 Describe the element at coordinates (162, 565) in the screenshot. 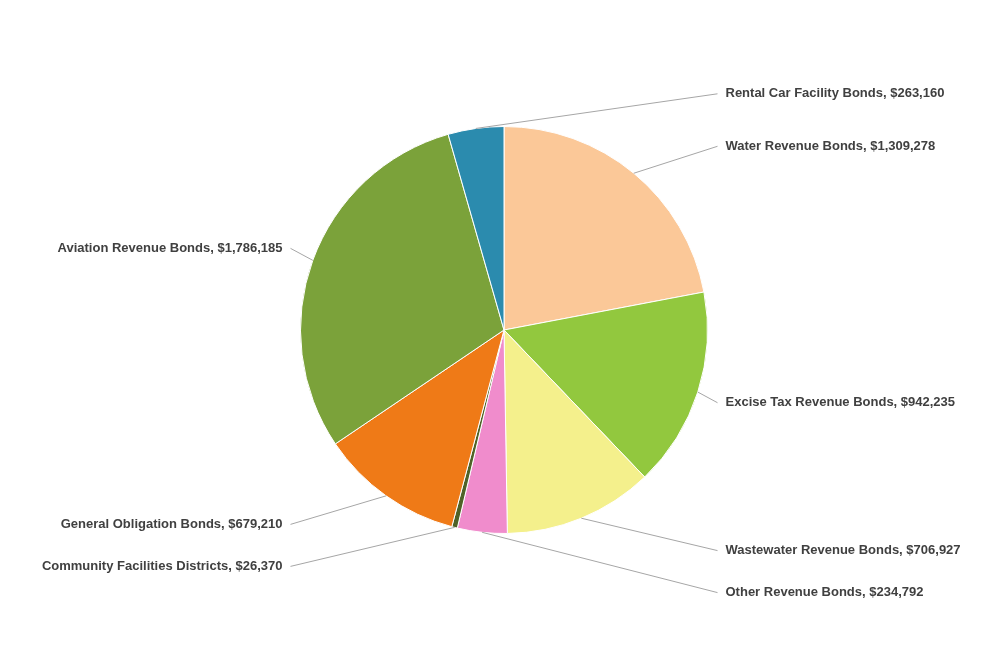

I see `slice-label: Community Facilities Districts, $26,370` at that location.